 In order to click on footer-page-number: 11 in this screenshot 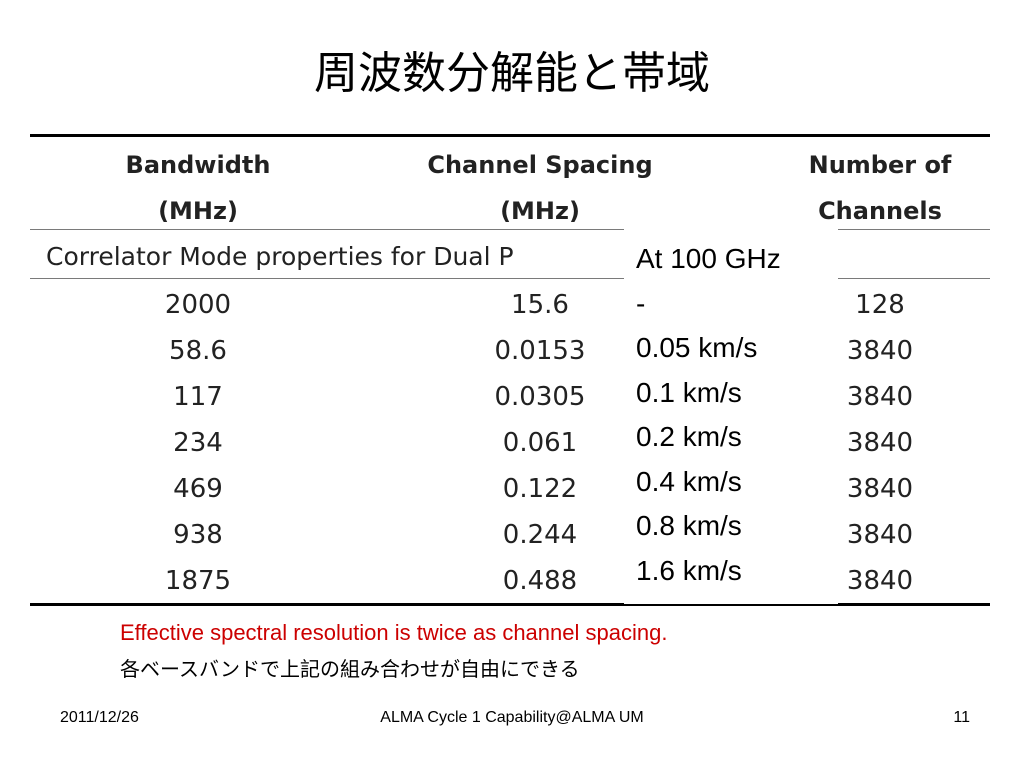, I will do `click(961, 717)`.